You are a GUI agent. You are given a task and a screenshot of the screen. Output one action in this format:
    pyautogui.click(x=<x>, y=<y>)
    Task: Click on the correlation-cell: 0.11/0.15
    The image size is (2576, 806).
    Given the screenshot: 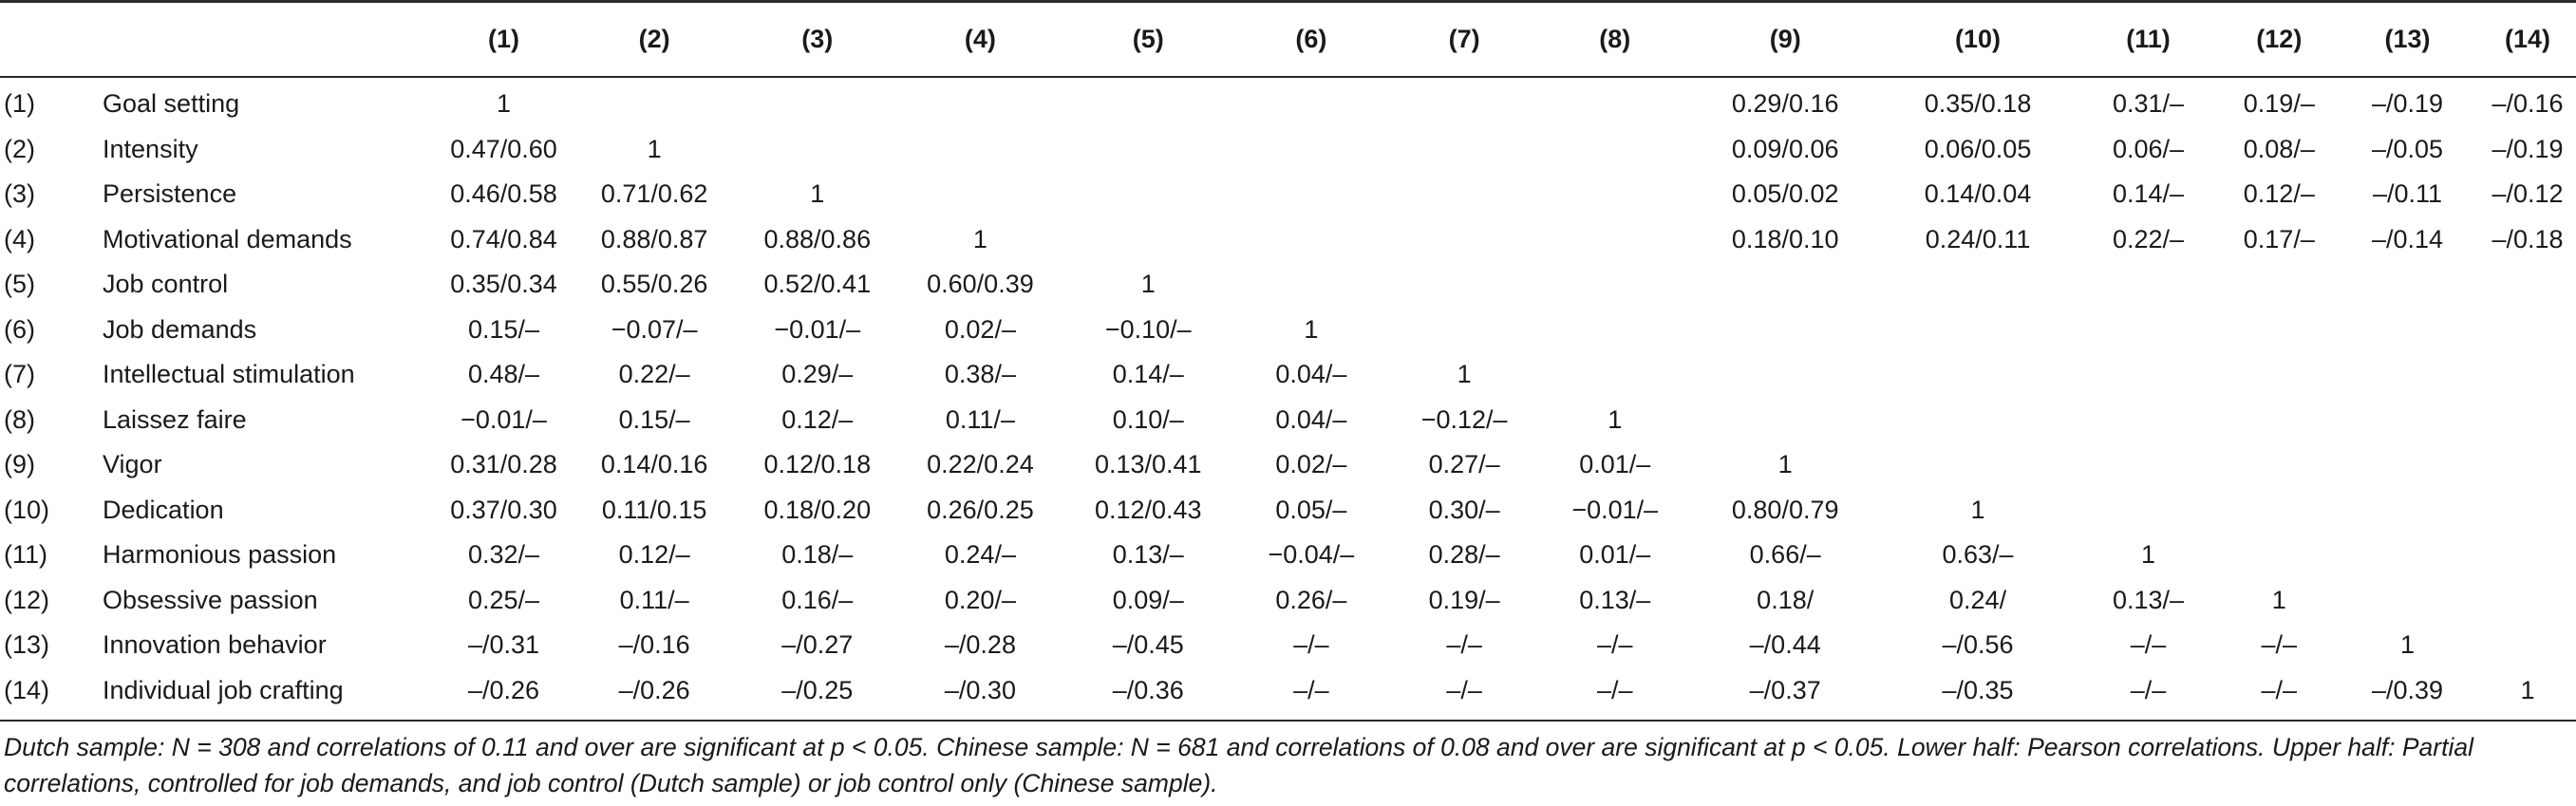 What is the action you would take?
    pyautogui.click(x=654, y=509)
    